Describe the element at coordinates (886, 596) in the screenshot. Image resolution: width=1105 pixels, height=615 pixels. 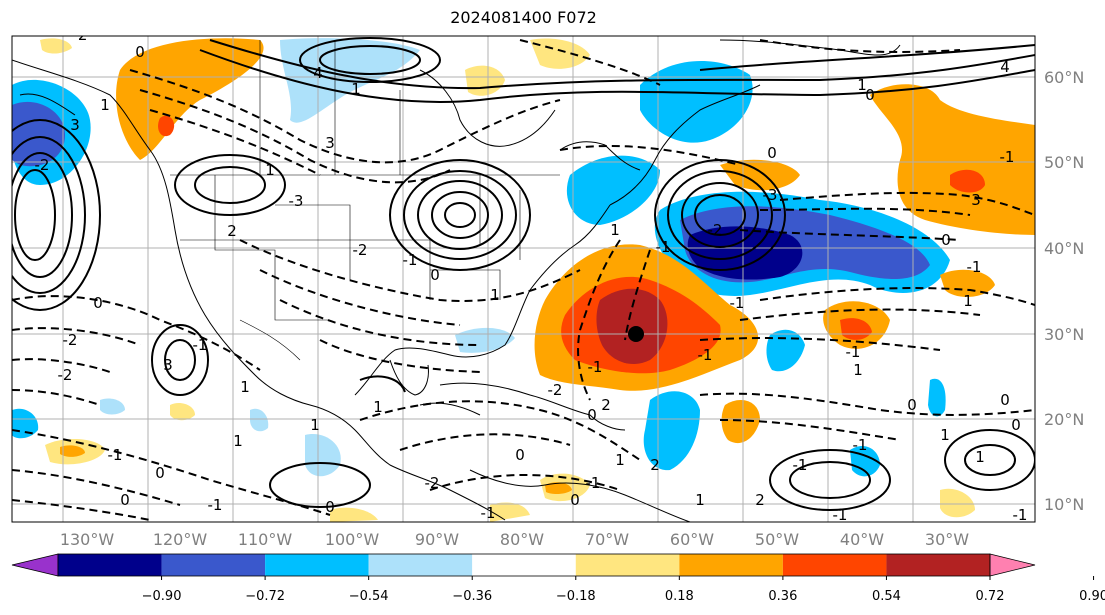
I see `colorbar-tick-label: 0.54` at that location.